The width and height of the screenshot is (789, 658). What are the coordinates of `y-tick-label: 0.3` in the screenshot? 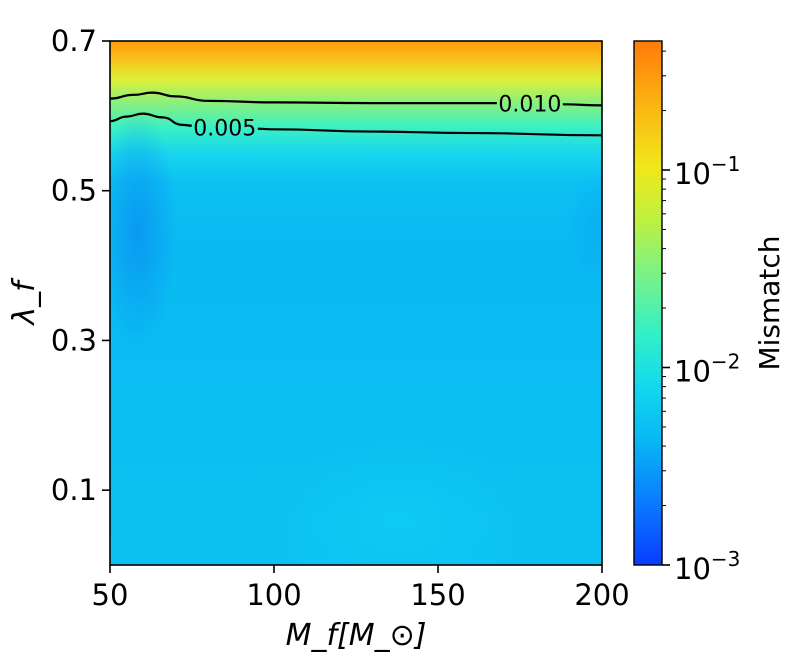 It's located at (74, 340).